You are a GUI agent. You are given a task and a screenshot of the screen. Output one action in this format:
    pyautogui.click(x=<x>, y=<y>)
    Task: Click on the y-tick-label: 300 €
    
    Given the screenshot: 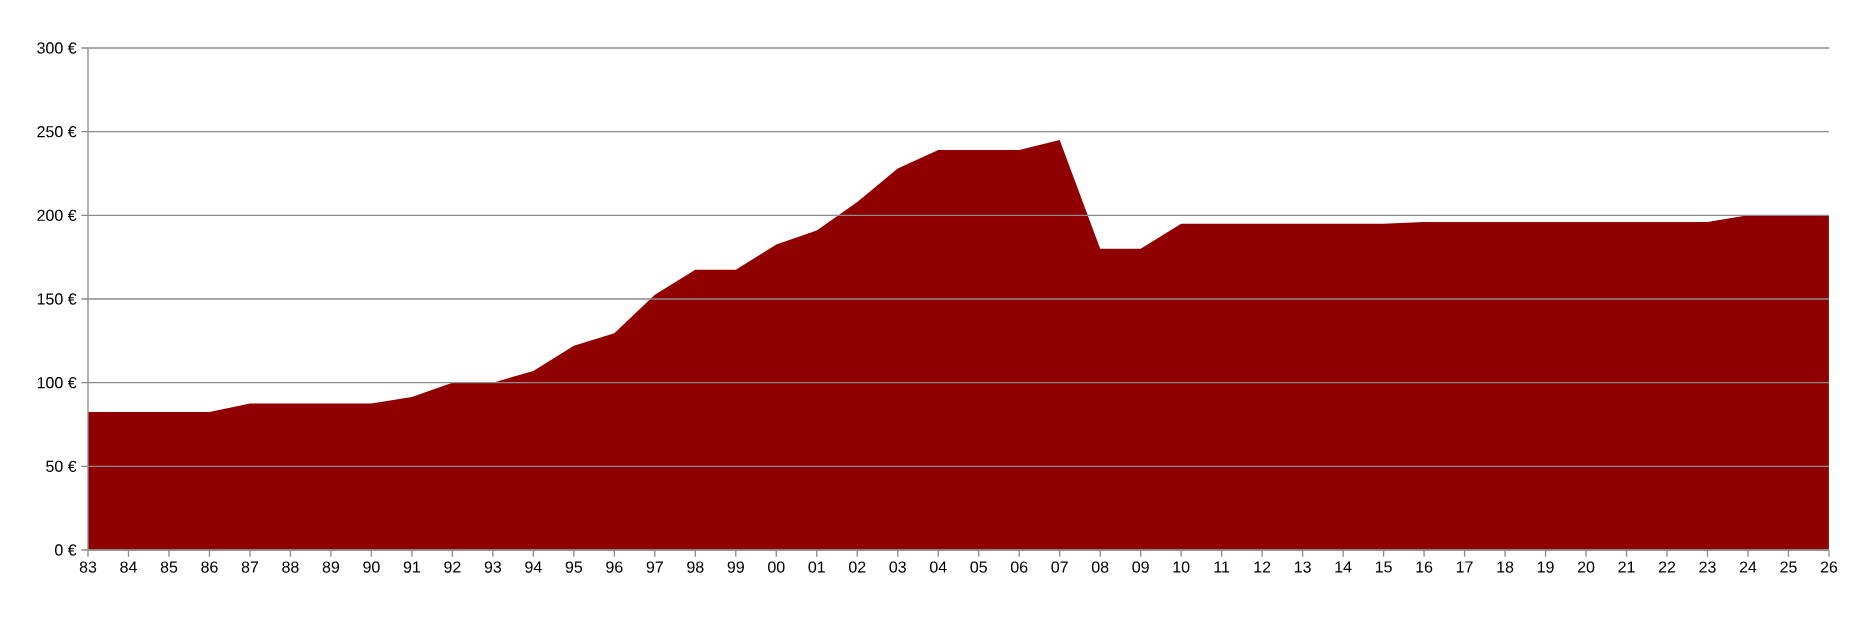 What is the action you would take?
    pyautogui.click(x=57, y=48)
    